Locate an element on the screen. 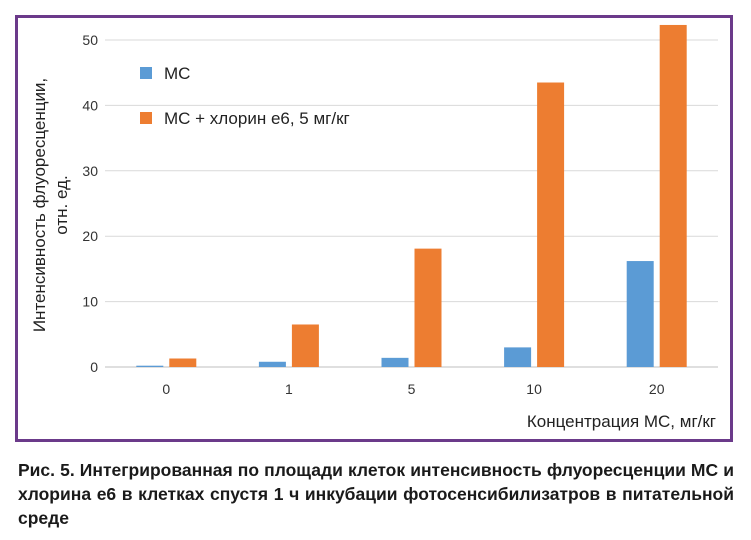 Image resolution: width=751 pixels, height=540 pixels. y-tick-label: 40 is located at coordinates (90, 105).